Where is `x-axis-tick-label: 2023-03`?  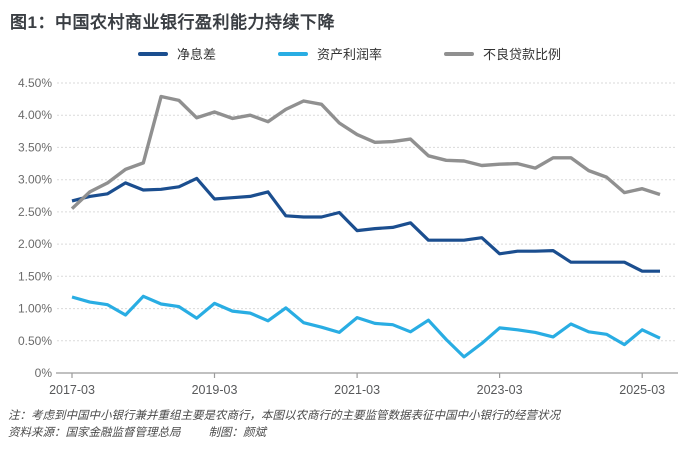 x-axis-tick-label: 2023-03 is located at coordinates (500, 390).